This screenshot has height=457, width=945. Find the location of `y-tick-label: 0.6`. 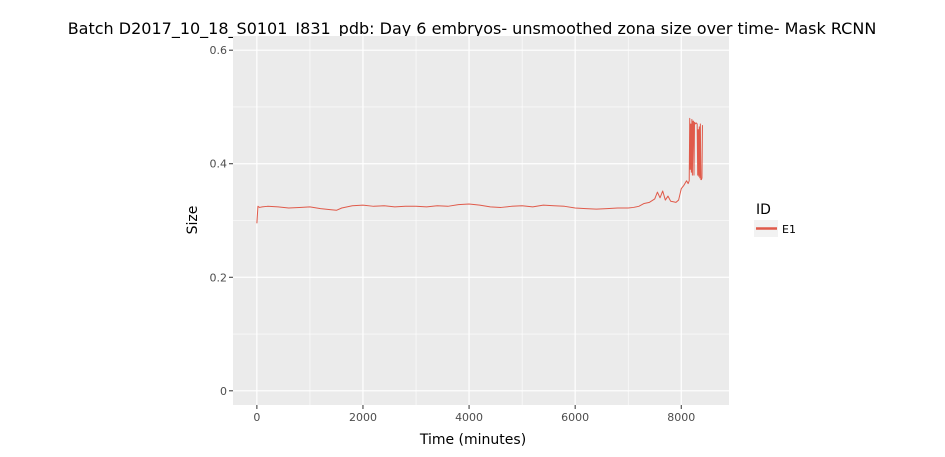

y-tick-label: 0.6 is located at coordinates (219, 50).